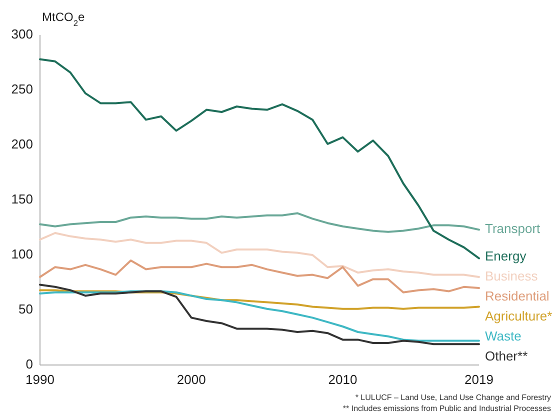 The image size is (557, 414). I want to click on series-label: Agriculture*, so click(518, 316).